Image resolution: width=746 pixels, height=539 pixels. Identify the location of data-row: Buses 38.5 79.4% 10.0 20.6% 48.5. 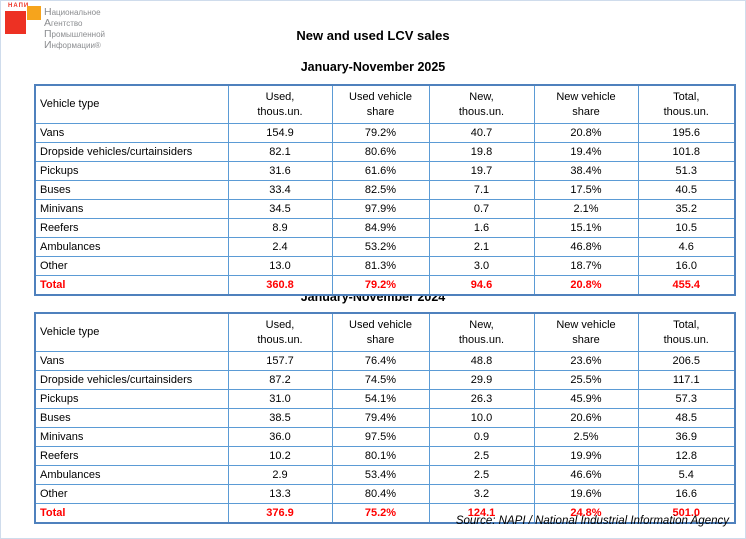
(385, 418).